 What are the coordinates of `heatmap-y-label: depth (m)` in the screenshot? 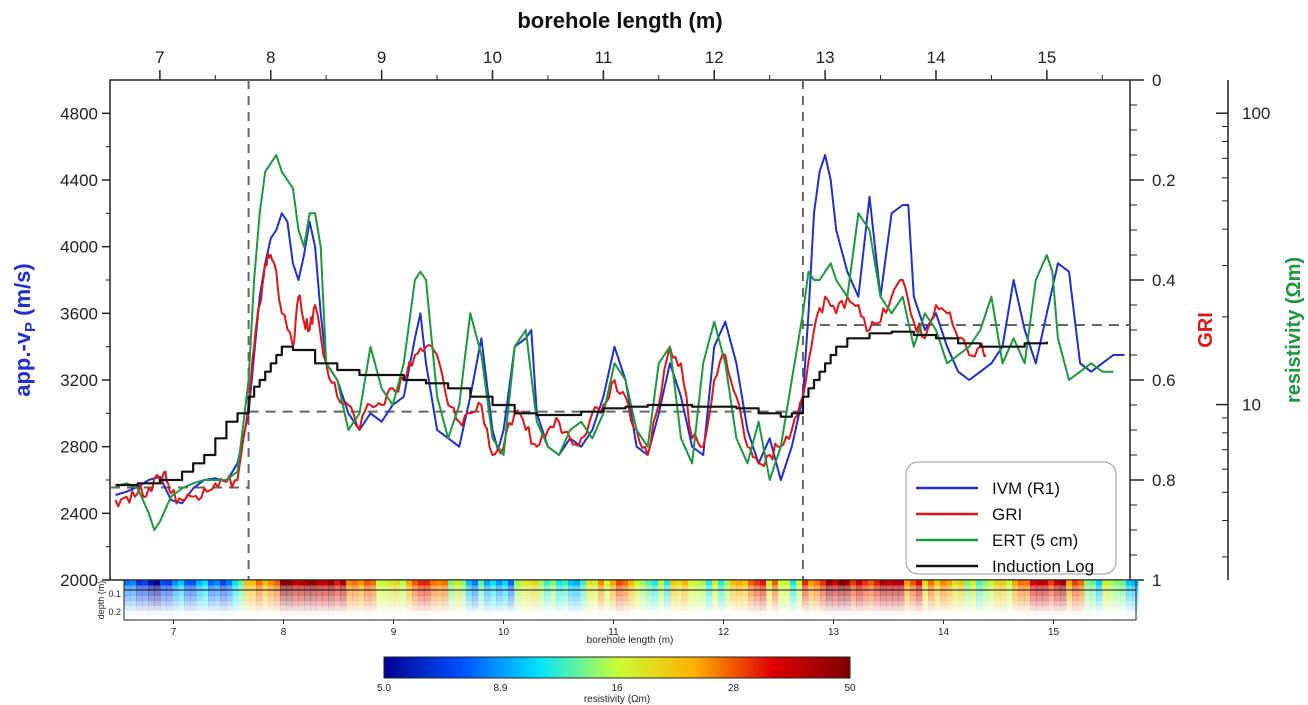 It's located at (101, 600).